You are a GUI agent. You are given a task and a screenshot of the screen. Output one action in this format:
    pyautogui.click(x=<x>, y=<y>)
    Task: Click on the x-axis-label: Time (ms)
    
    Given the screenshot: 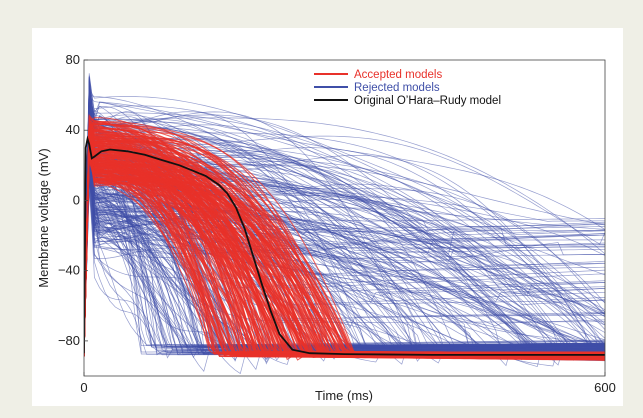 What is the action you would take?
    pyautogui.click(x=344, y=395)
    